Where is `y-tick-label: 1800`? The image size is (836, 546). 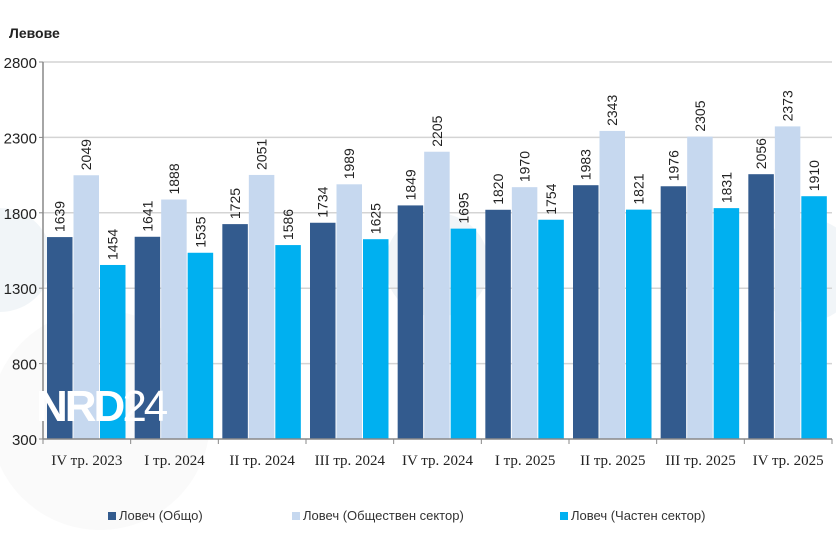 y-tick-label: 1800 is located at coordinates (20, 214).